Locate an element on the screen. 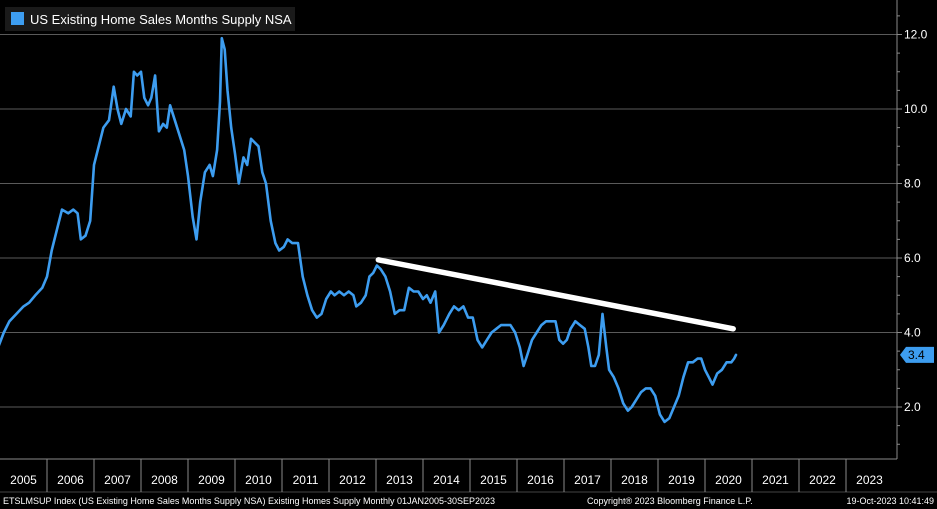 The height and width of the screenshot is (509, 937). legend: US Existing Home Sales Months Supply NSA is located at coordinates (150, 19).